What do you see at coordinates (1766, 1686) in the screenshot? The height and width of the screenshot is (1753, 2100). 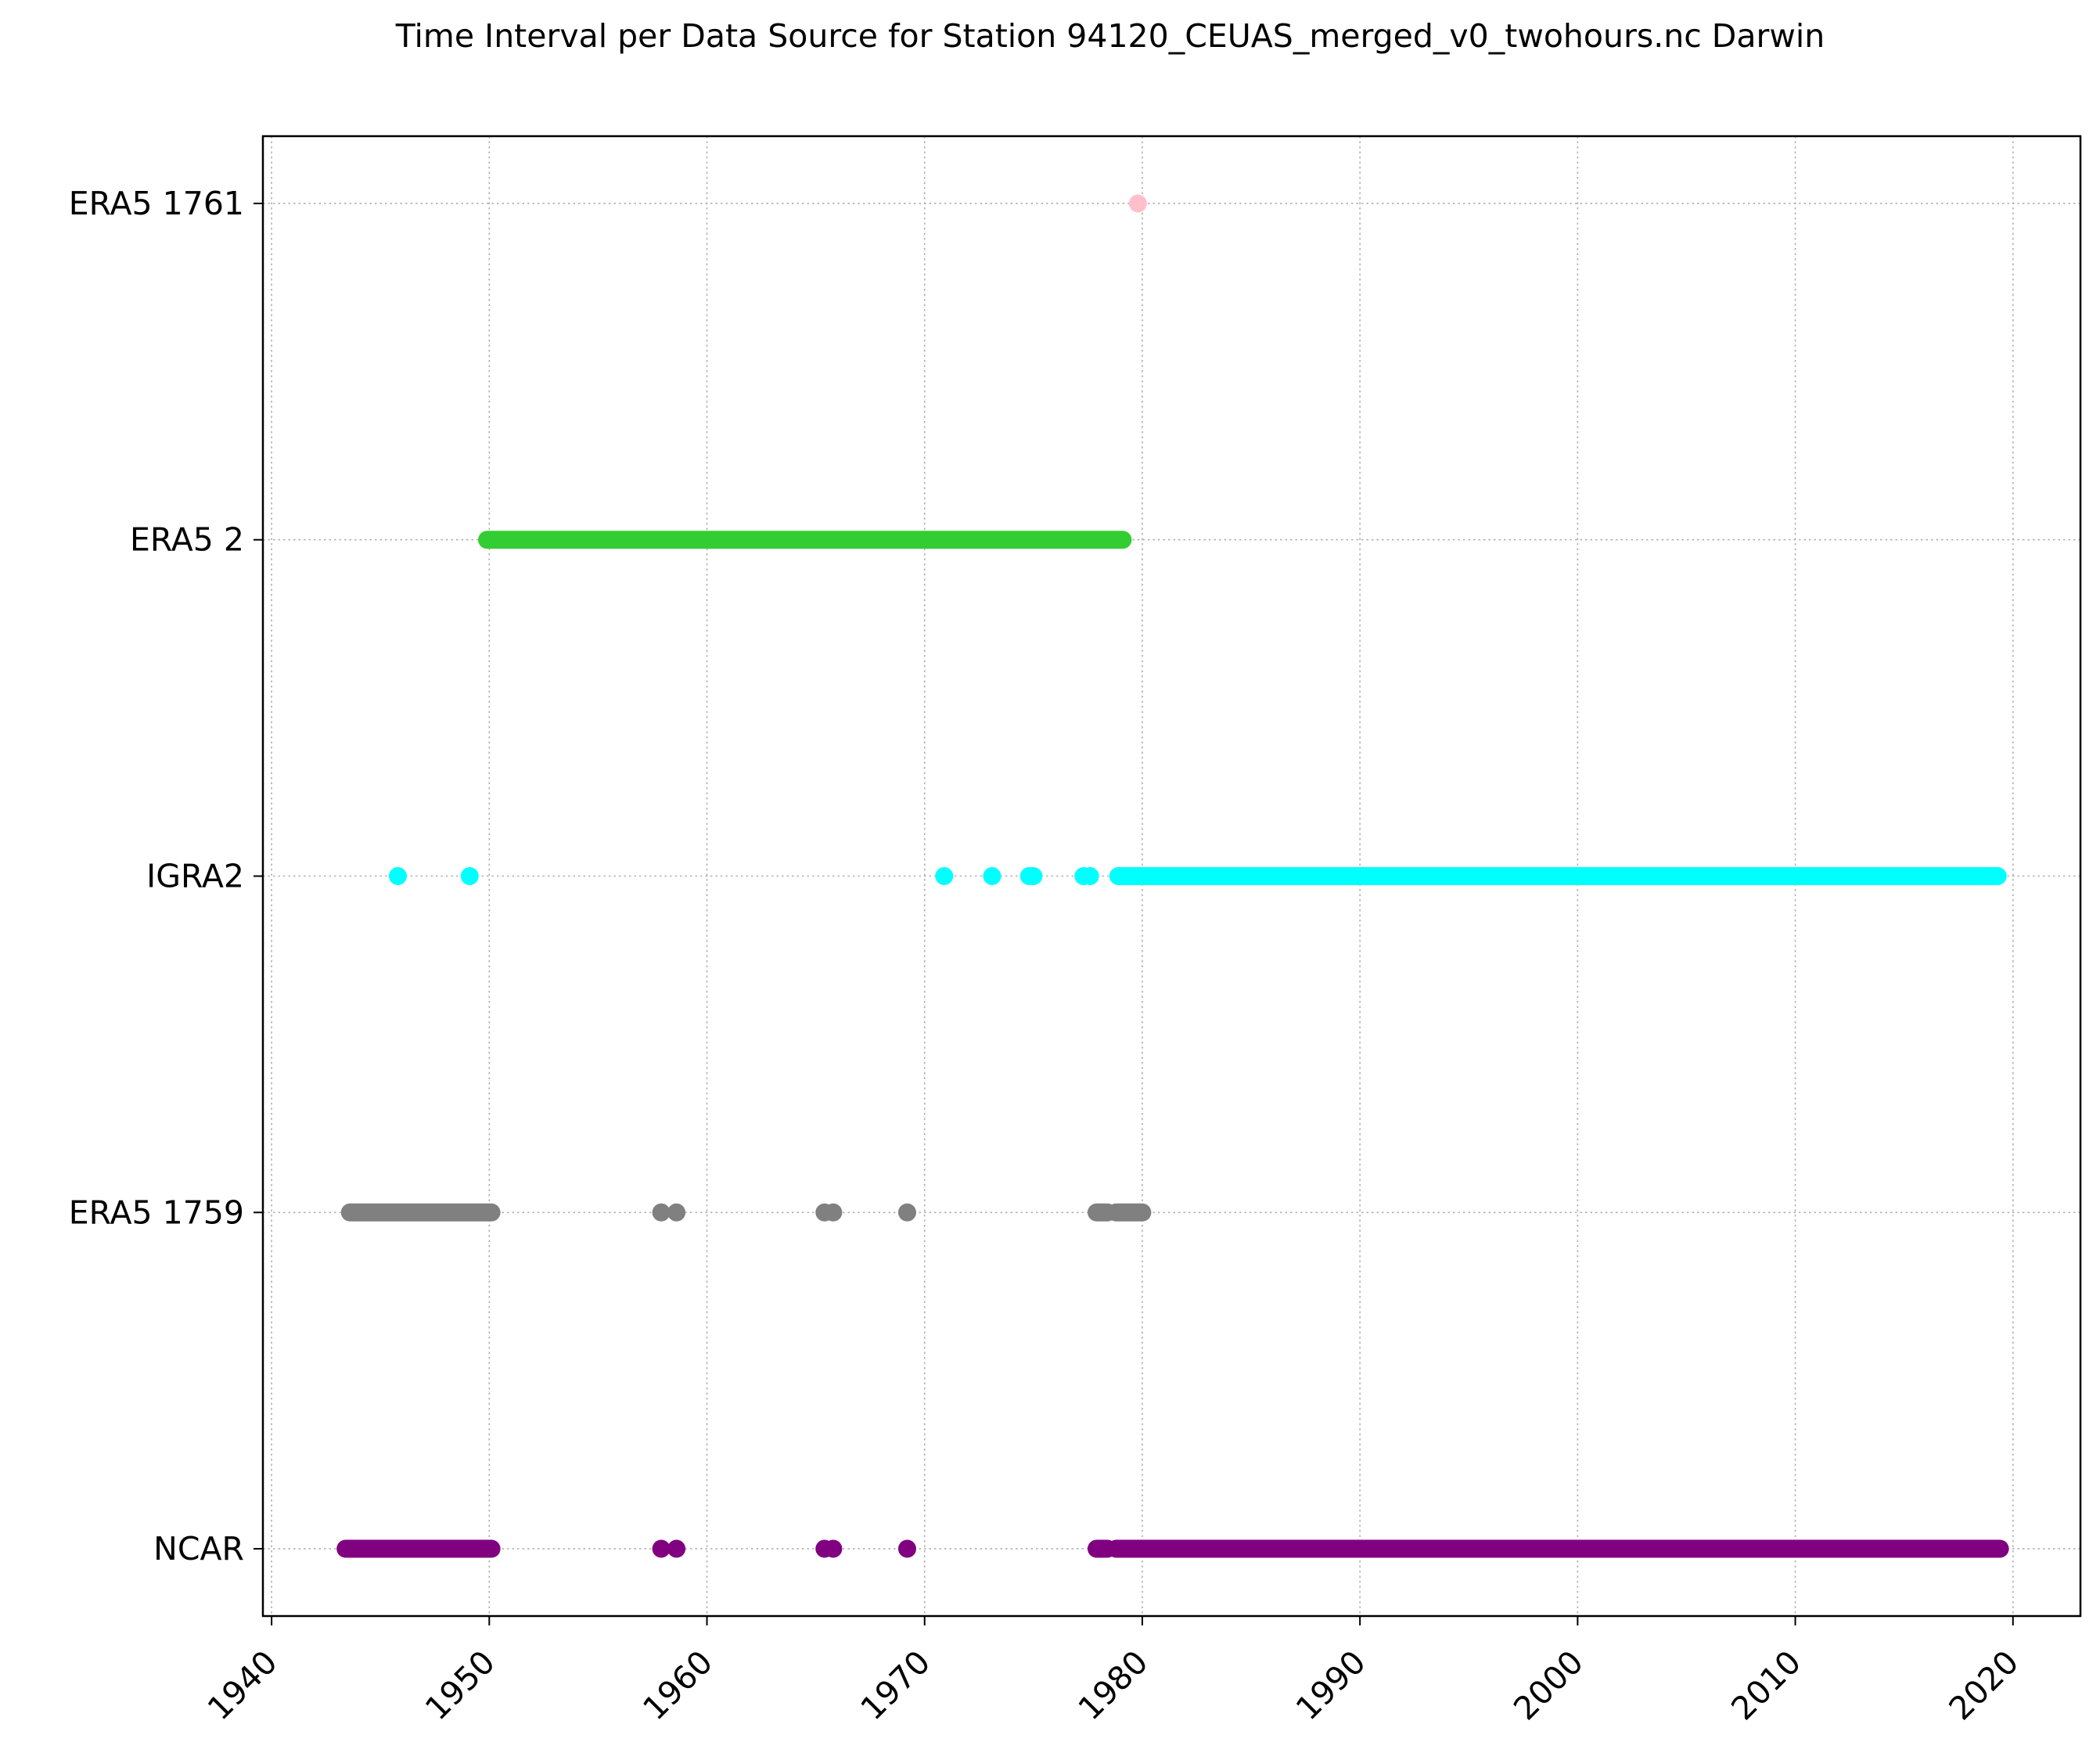 I see `x-tick-label: 2010` at bounding box center [1766, 1686].